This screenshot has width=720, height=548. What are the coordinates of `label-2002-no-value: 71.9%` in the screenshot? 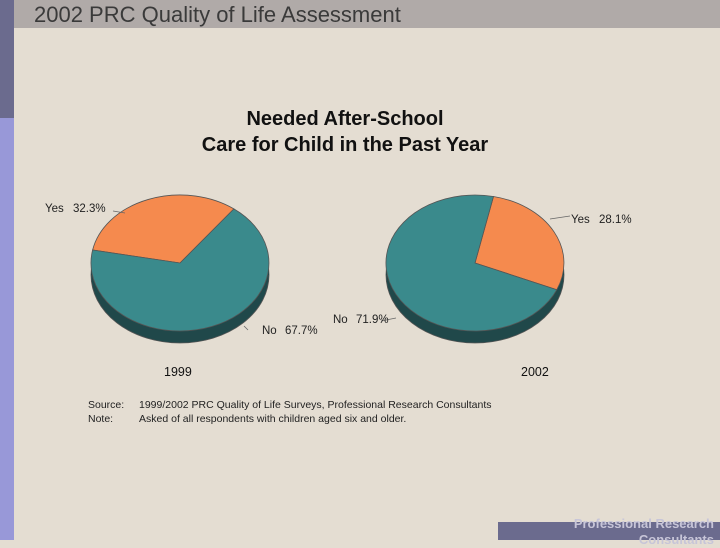 It's located at (372, 320).